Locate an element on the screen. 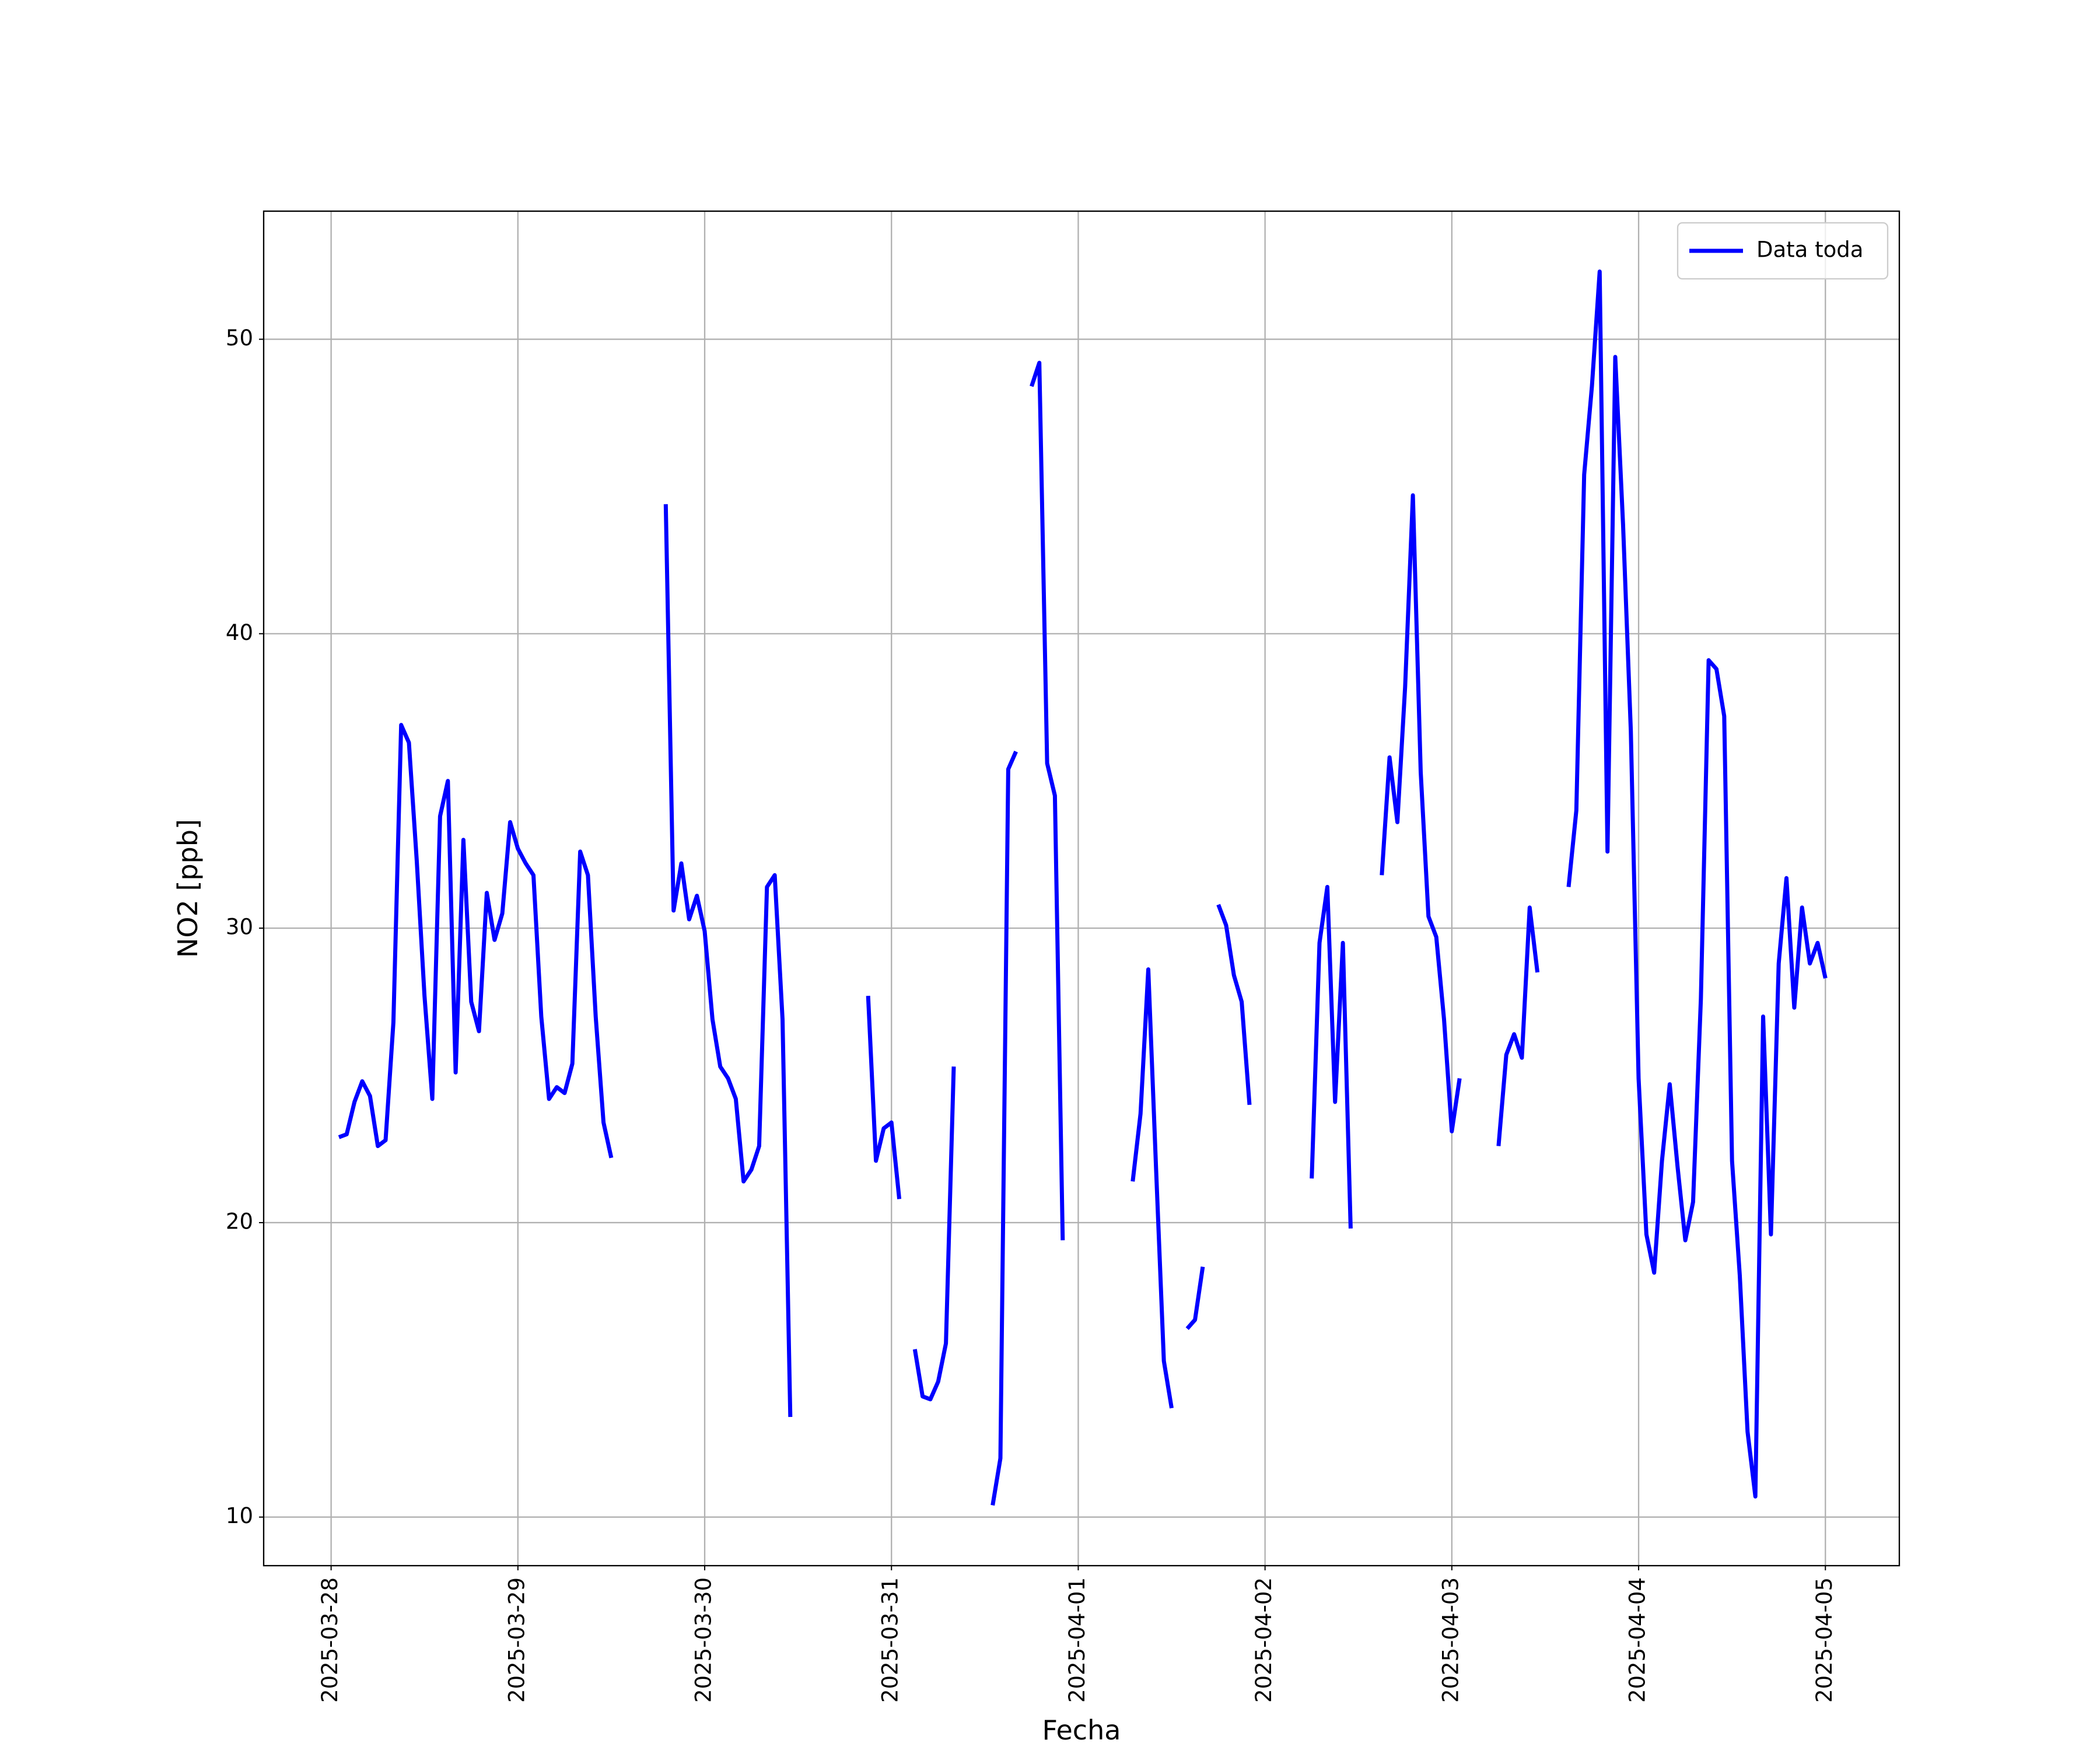  x-tick-label: 2025-03-29 is located at coordinates (516, 1640).